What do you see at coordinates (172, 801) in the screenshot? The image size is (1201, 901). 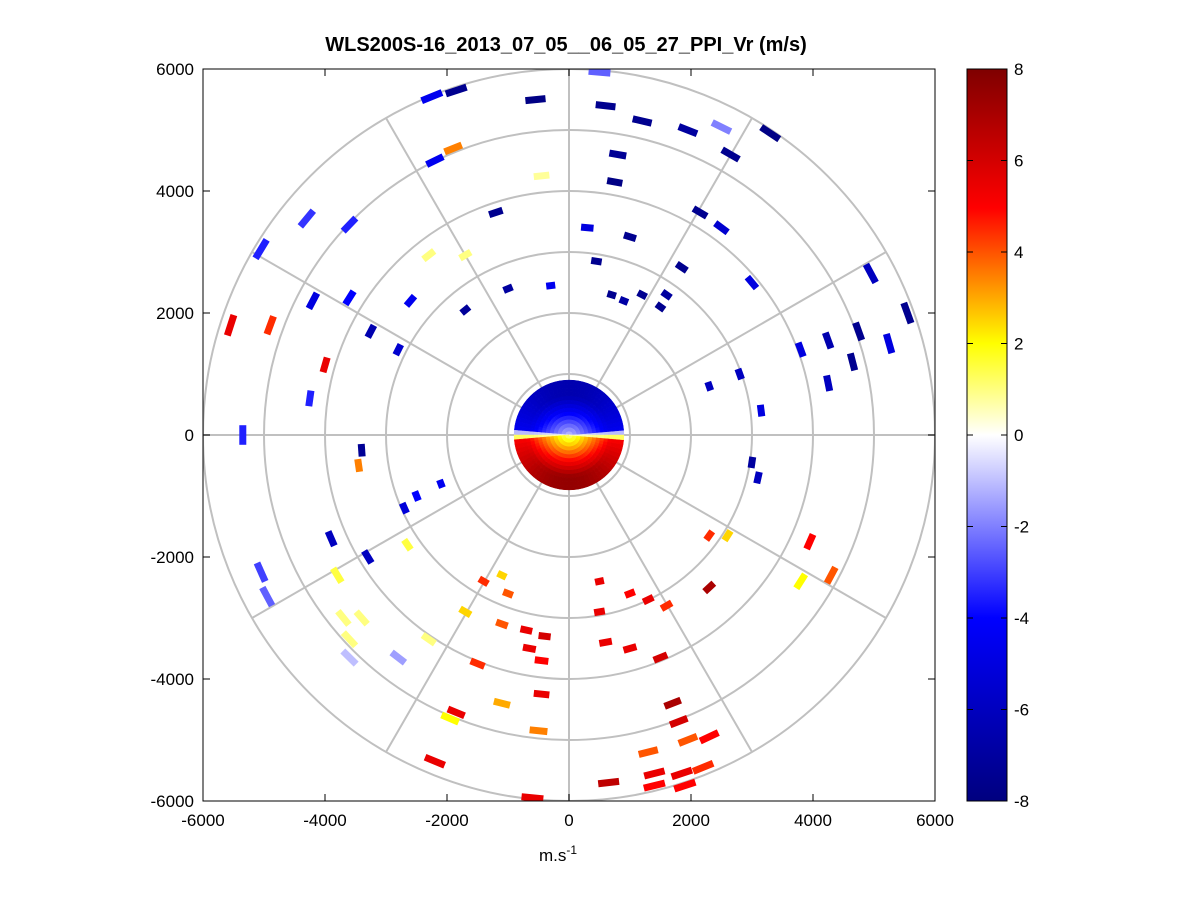 I see `y-tick-label: -6000` at bounding box center [172, 801].